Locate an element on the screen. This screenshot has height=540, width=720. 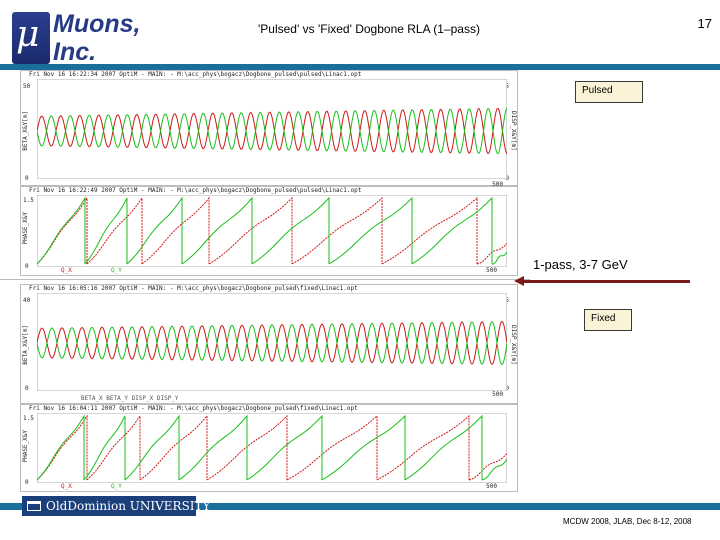
pulsed-phase-curves is located at coordinates (272, 231).